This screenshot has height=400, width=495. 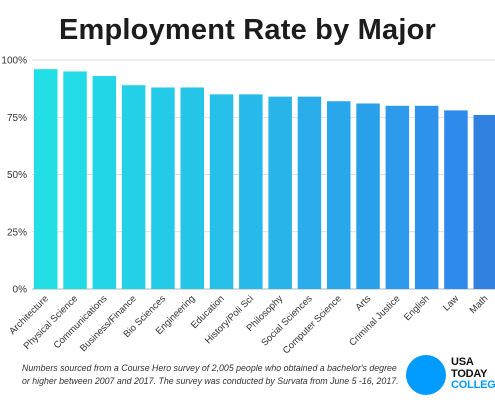 What do you see at coordinates (374, 320) in the screenshot?
I see `x-category-label: Criminal Justice` at bounding box center [374, 320].